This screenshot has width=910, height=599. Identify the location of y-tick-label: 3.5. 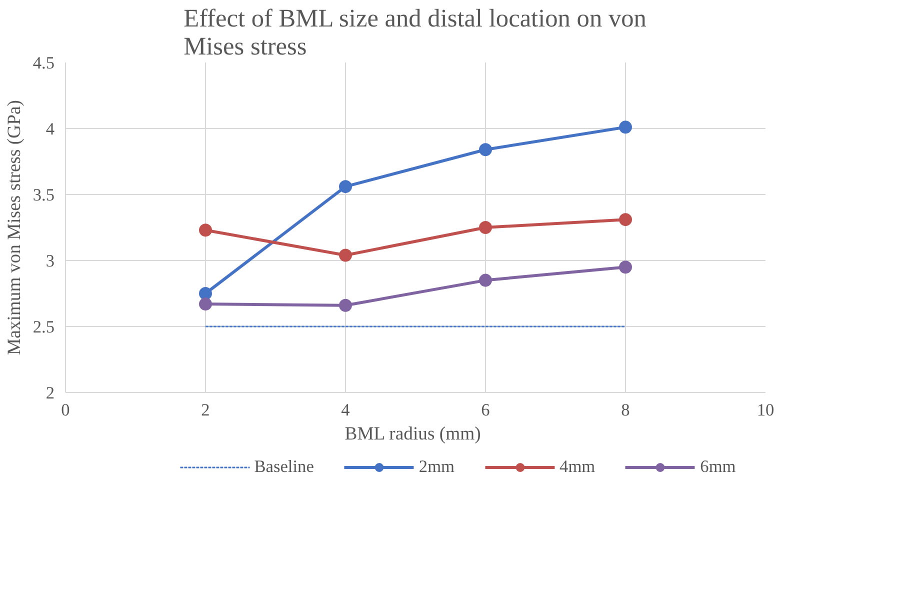
(43, 195).